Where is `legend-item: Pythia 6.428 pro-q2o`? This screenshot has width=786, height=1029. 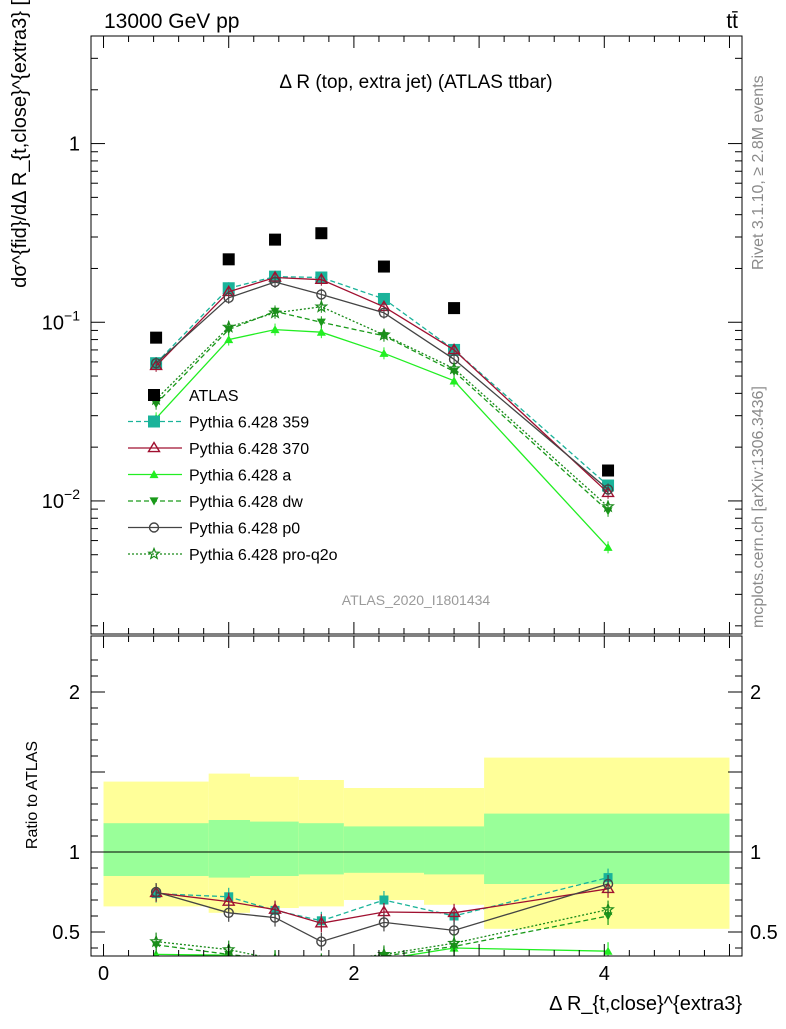 legend-item: Pythia 6.428 pro-q2o is located at coordinates (233, 555).